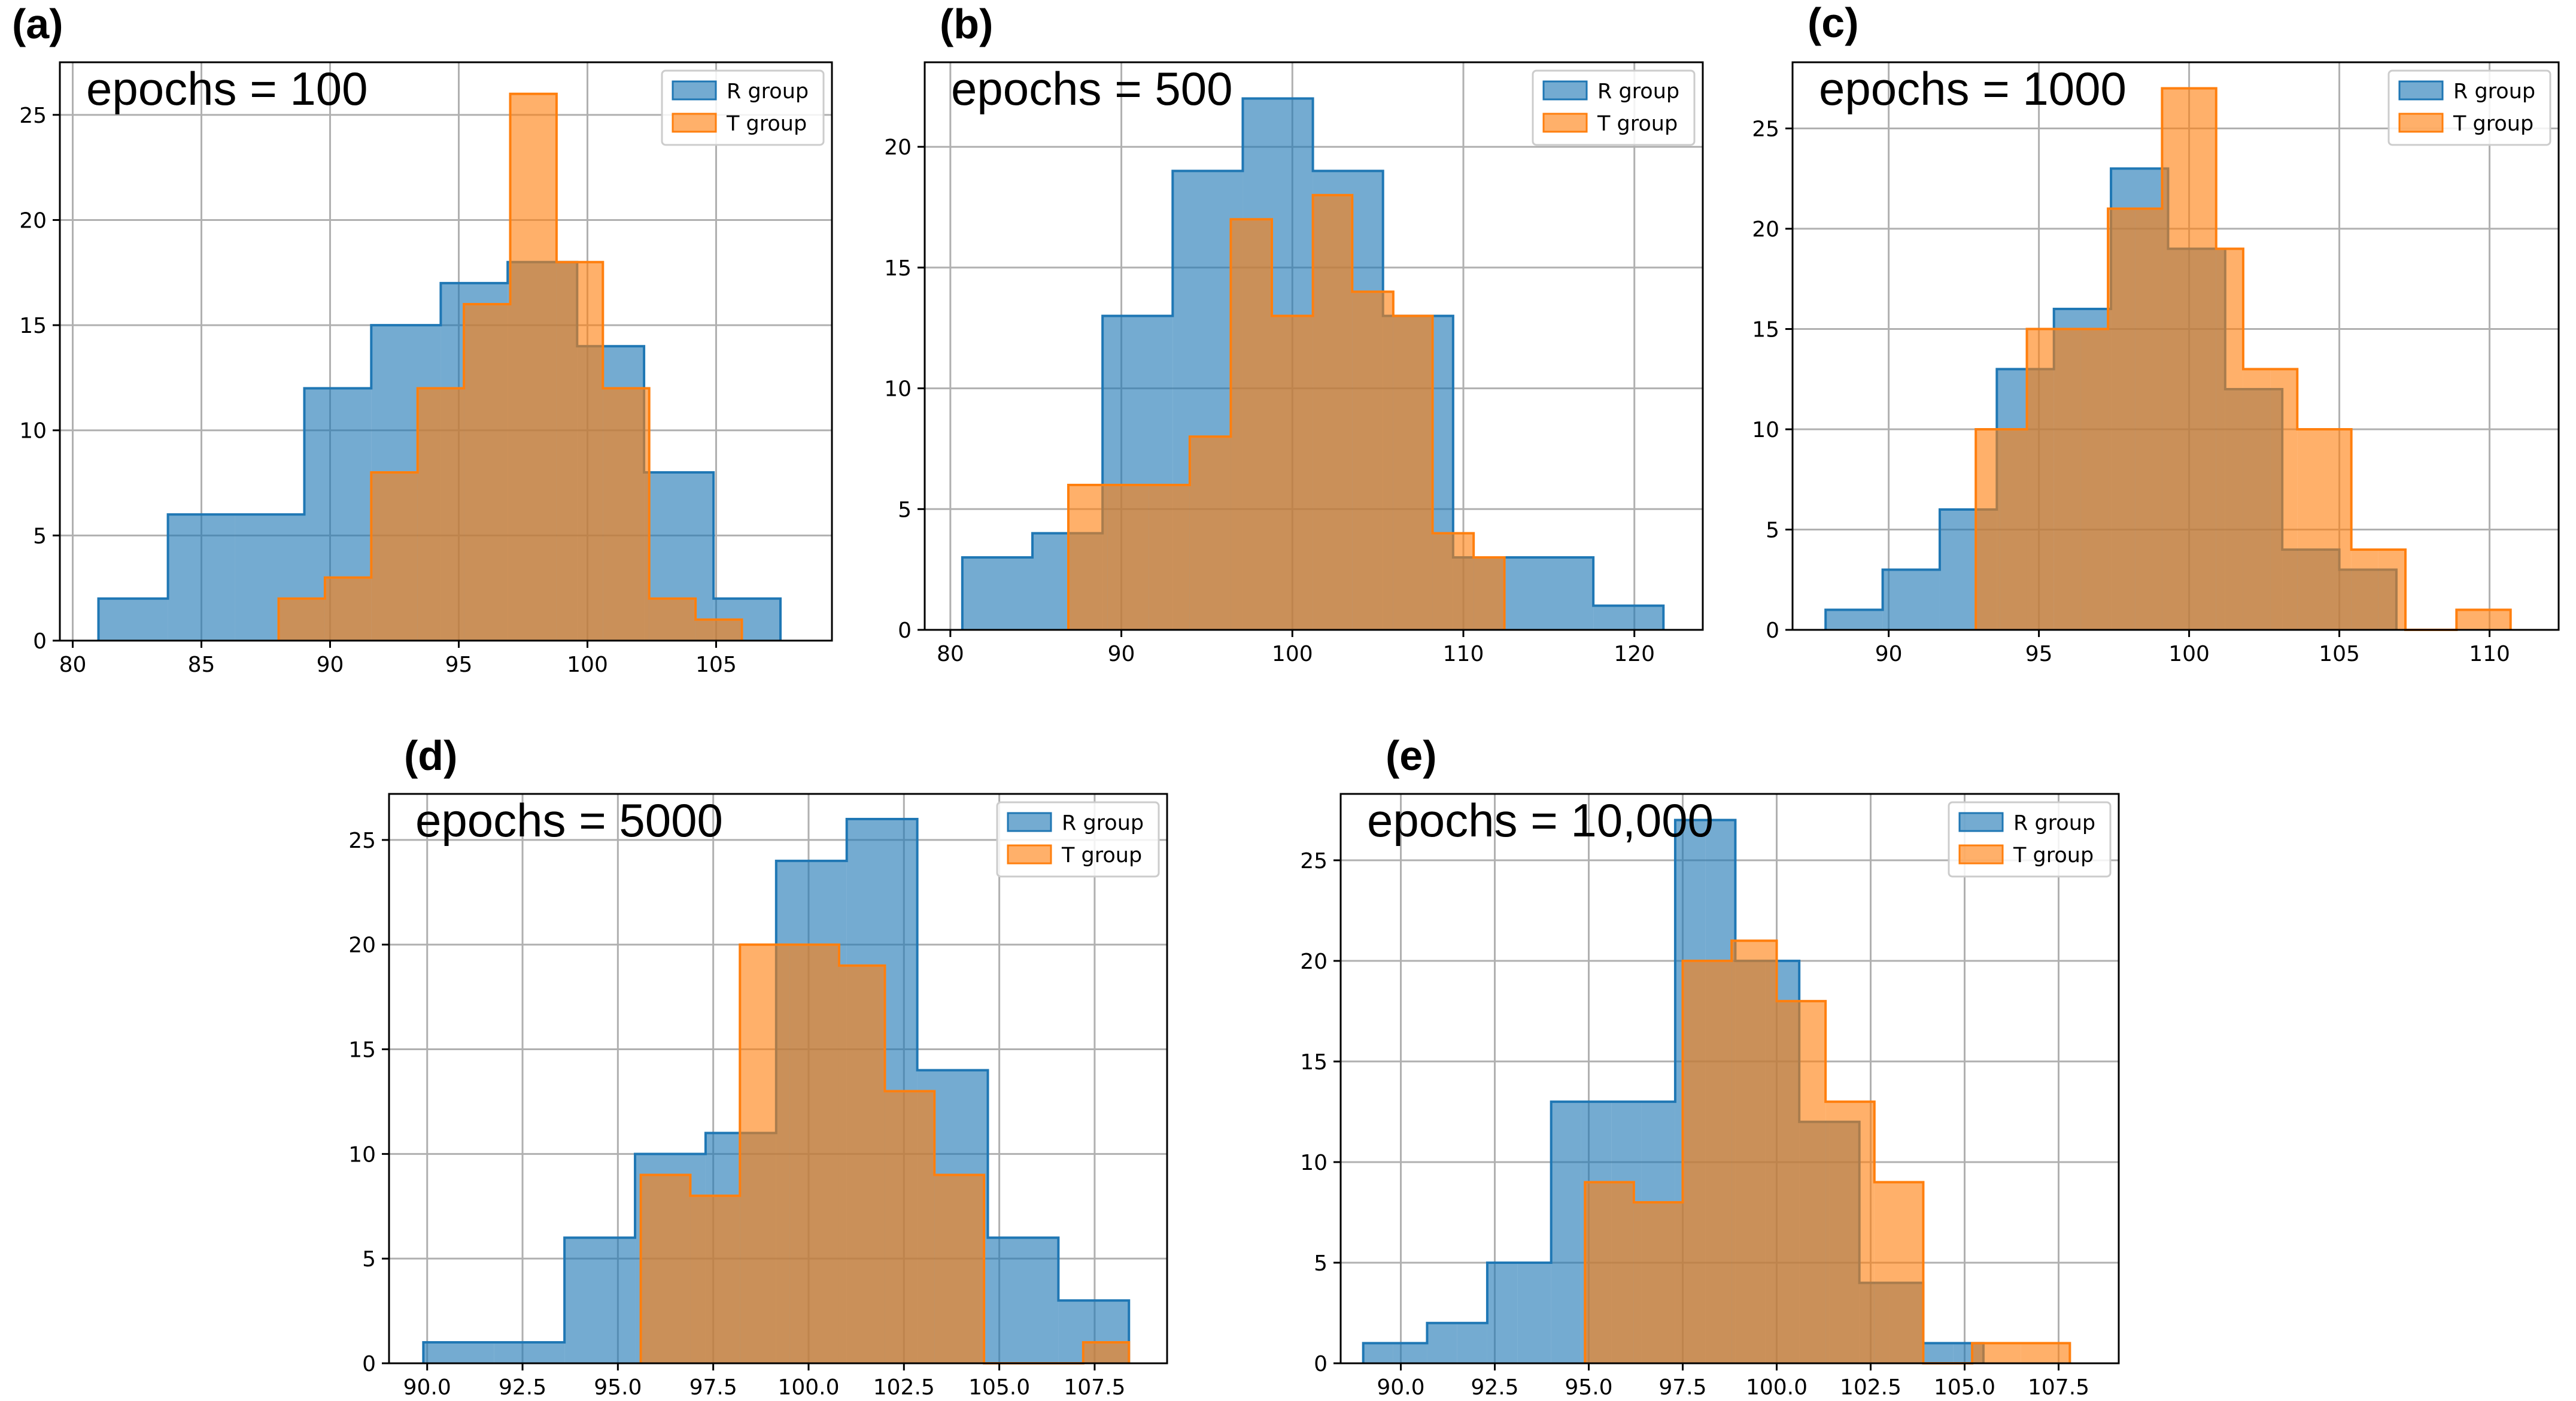 This screenshot has width=2576, height=1401. Describe the element at coordinates (431, 755) in the screenshot. I see `panel-label-d: (d)` at that location.